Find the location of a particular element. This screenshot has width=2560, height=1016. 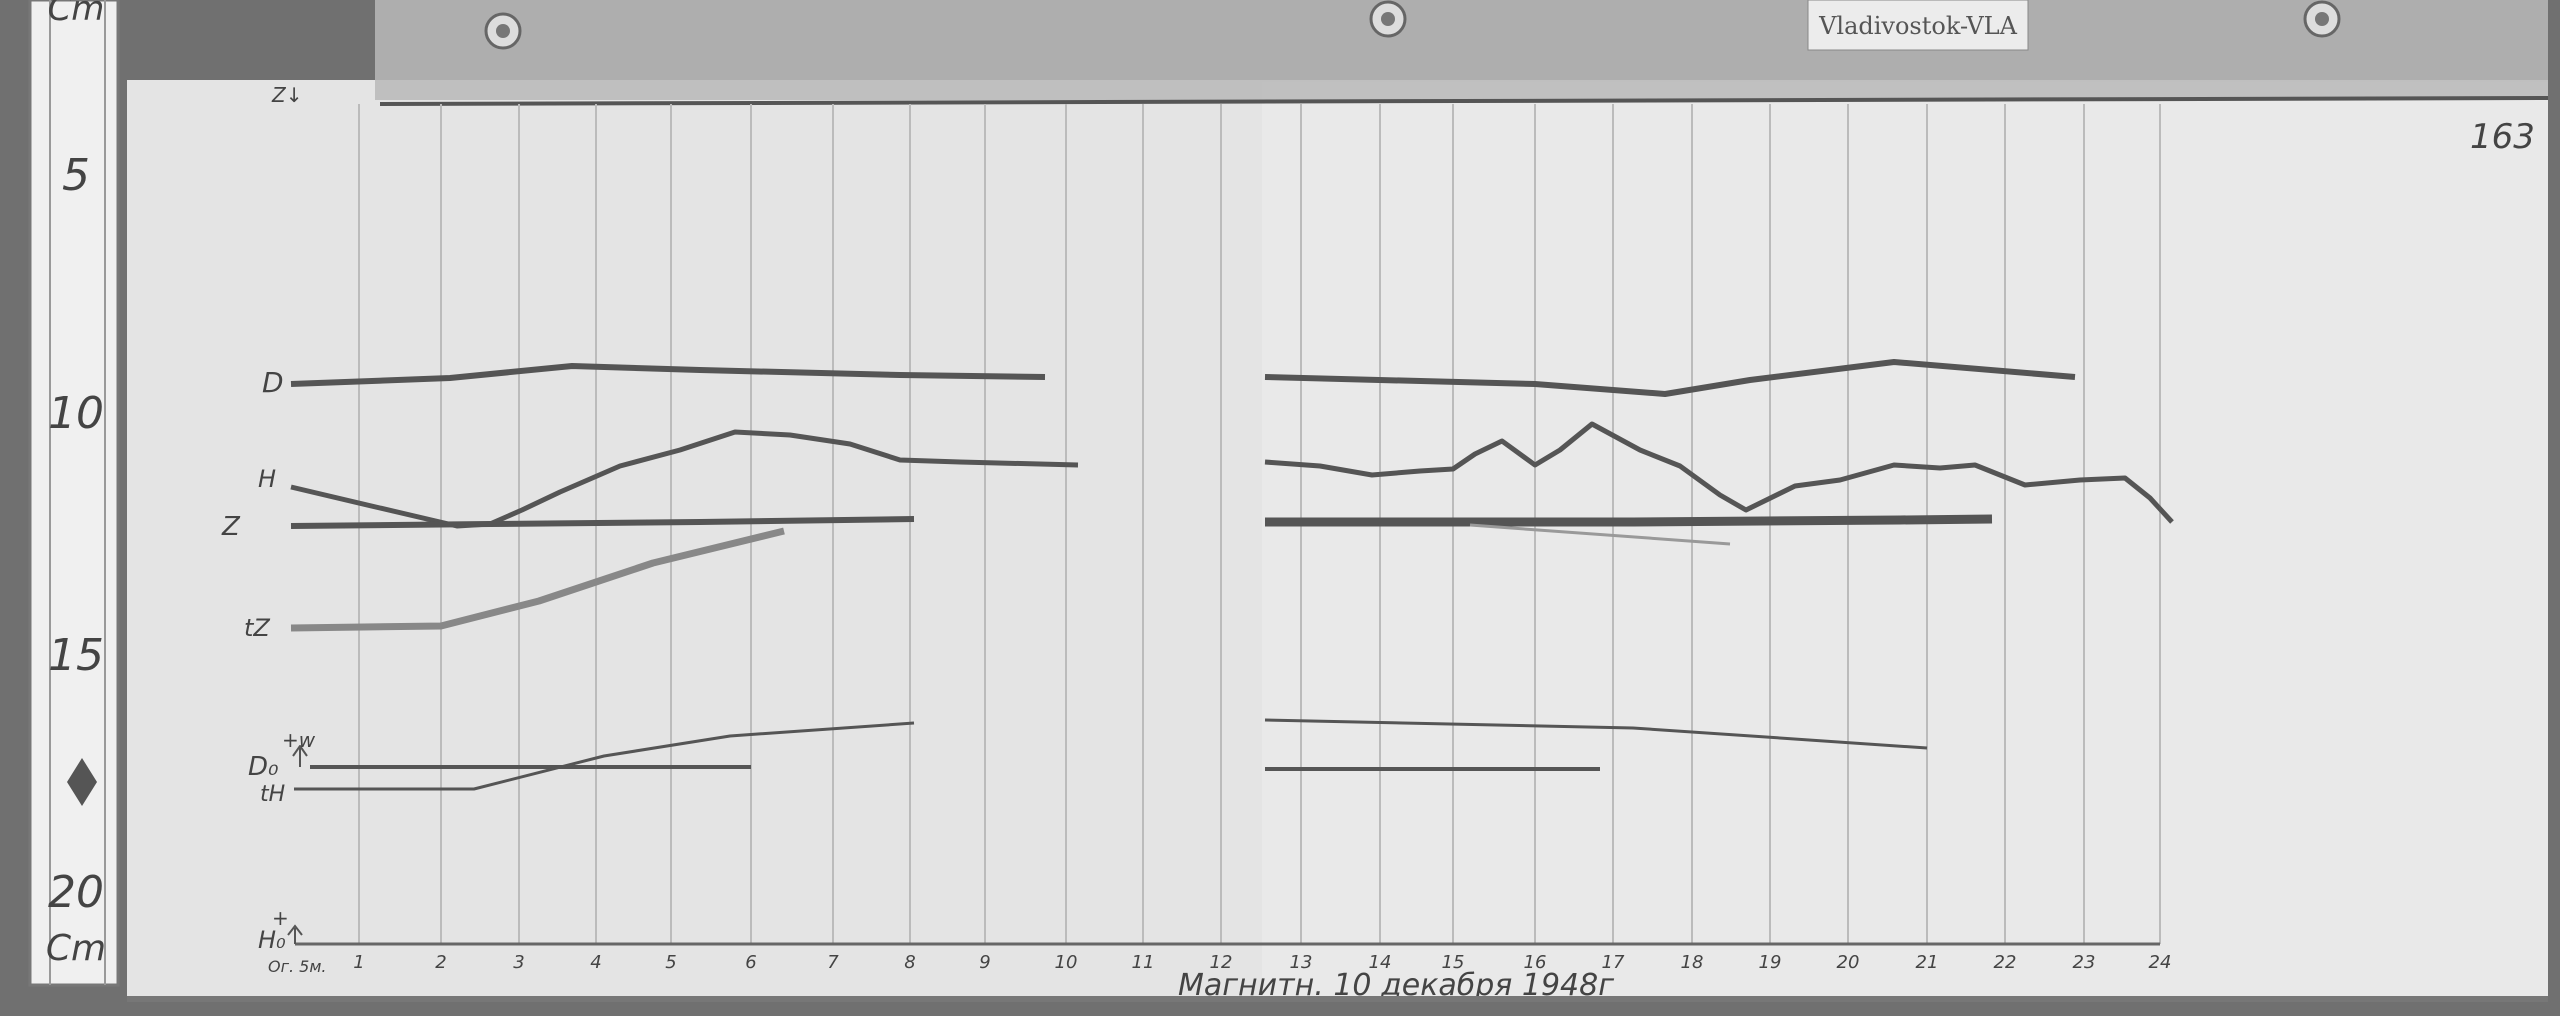

hour-tick-label: 10 is located at coordinates (1066, 962).